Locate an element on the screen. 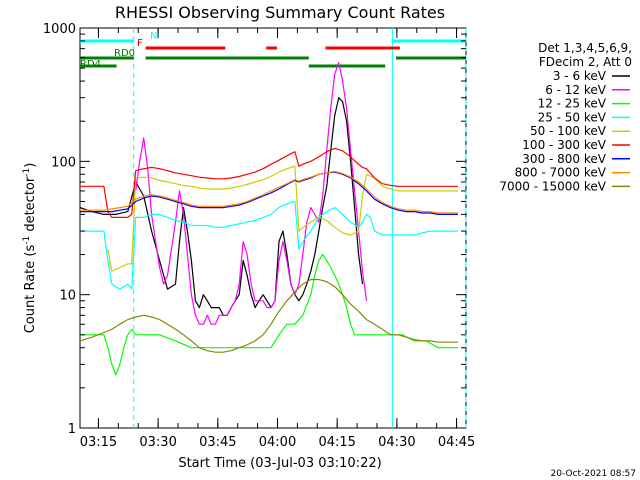 The image size is (640, 480). y-axis-label: Count Rate (s-1 detector-1) is located at coordinates (30, 248).